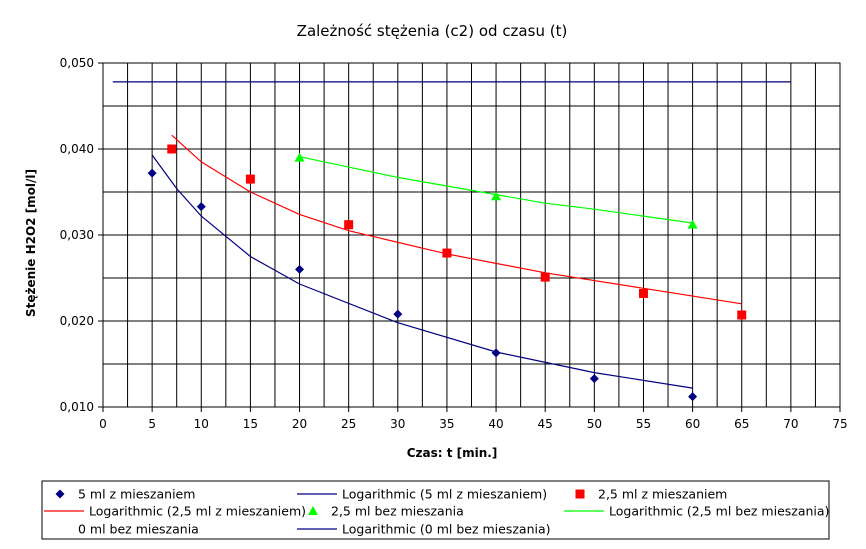 The height and width of the screenshot is (549, 866). I want to click on x-tick-label: 55, so click(643, 424).